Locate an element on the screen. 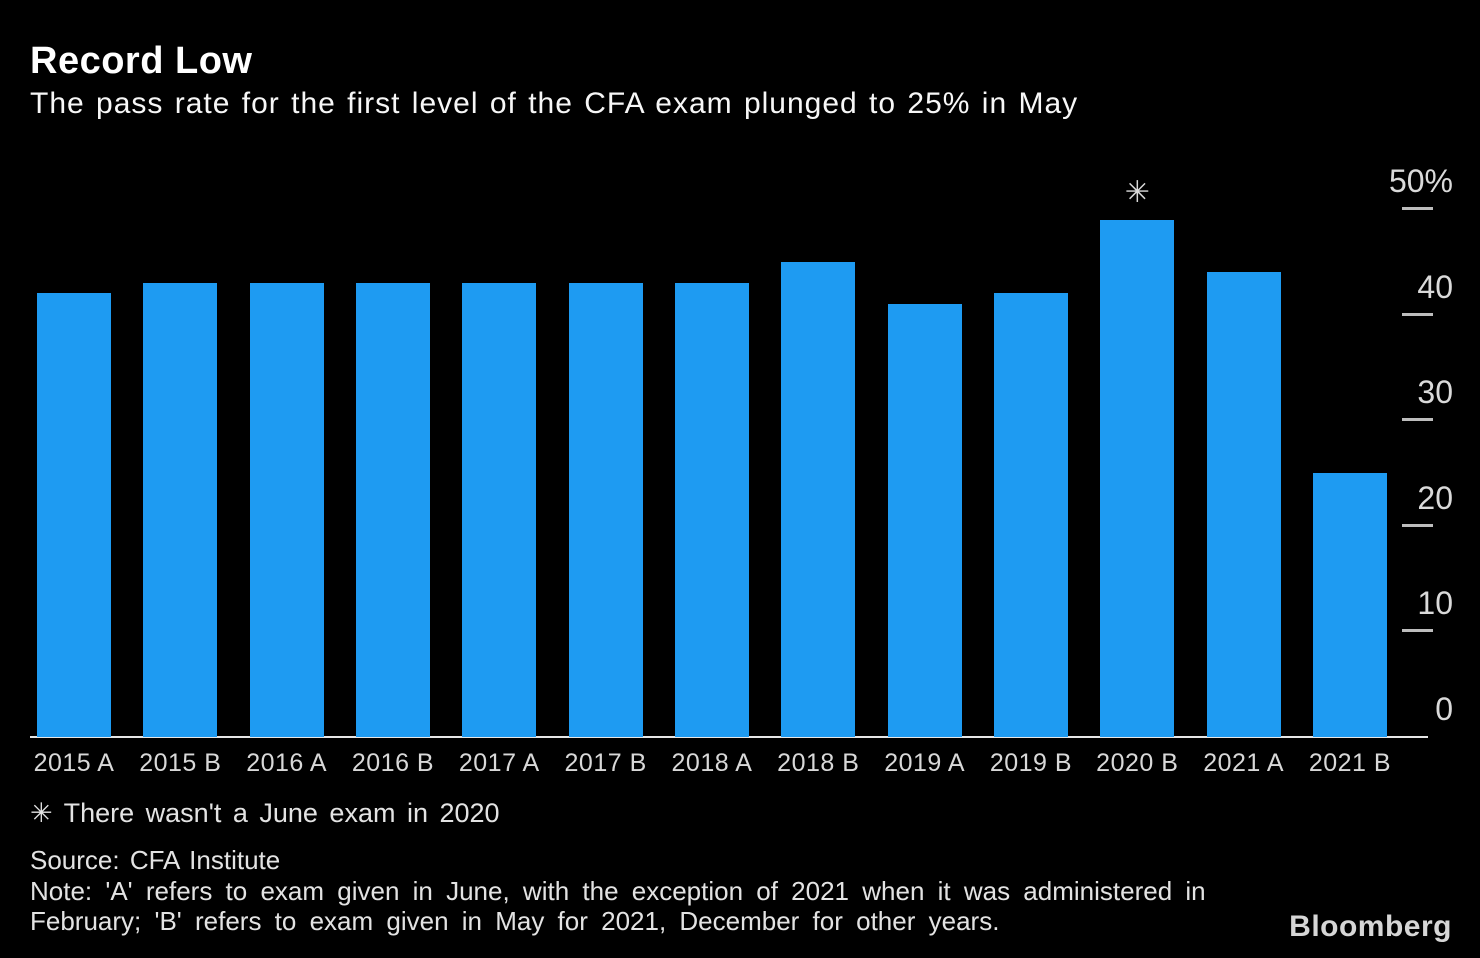 This screenshot has height=958, width=1480. bloomberg-logo: Bloomberg is located at coordinates (1370, 926).